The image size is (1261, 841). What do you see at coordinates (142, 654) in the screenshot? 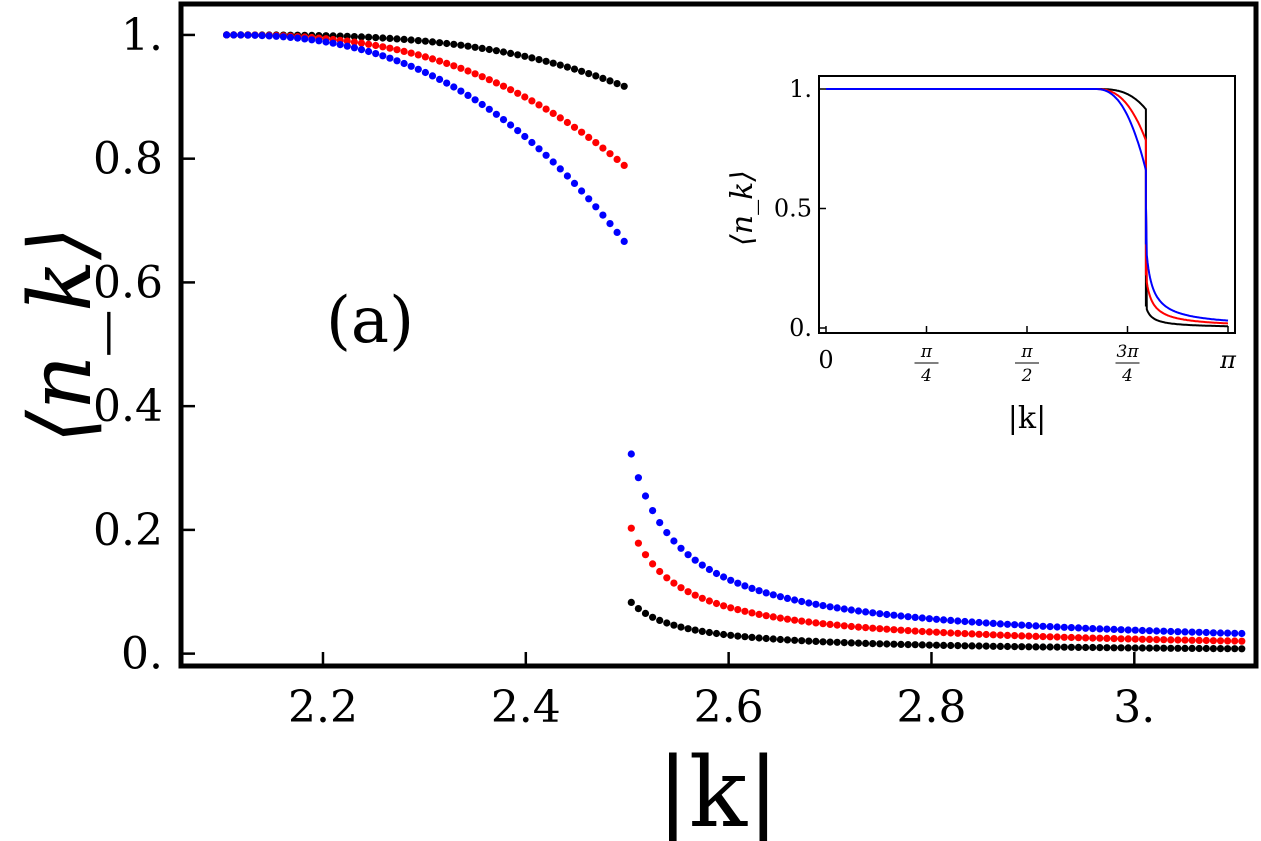
I see `y-tick-label: 0.` at bounding box center [142, 654].